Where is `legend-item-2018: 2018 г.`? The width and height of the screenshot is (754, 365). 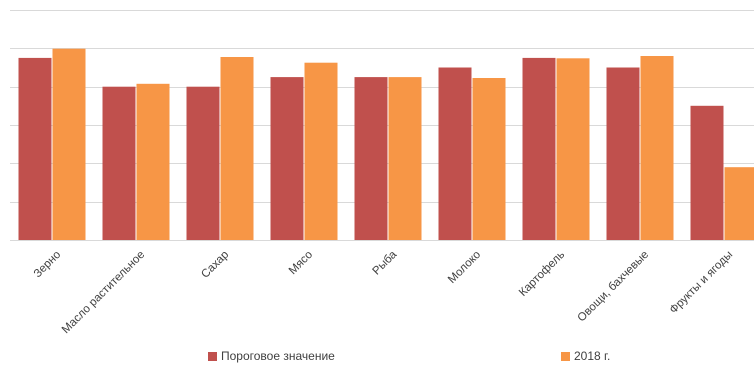
legend-item-2018: 2018 г. is located at coordinates (585, 356).